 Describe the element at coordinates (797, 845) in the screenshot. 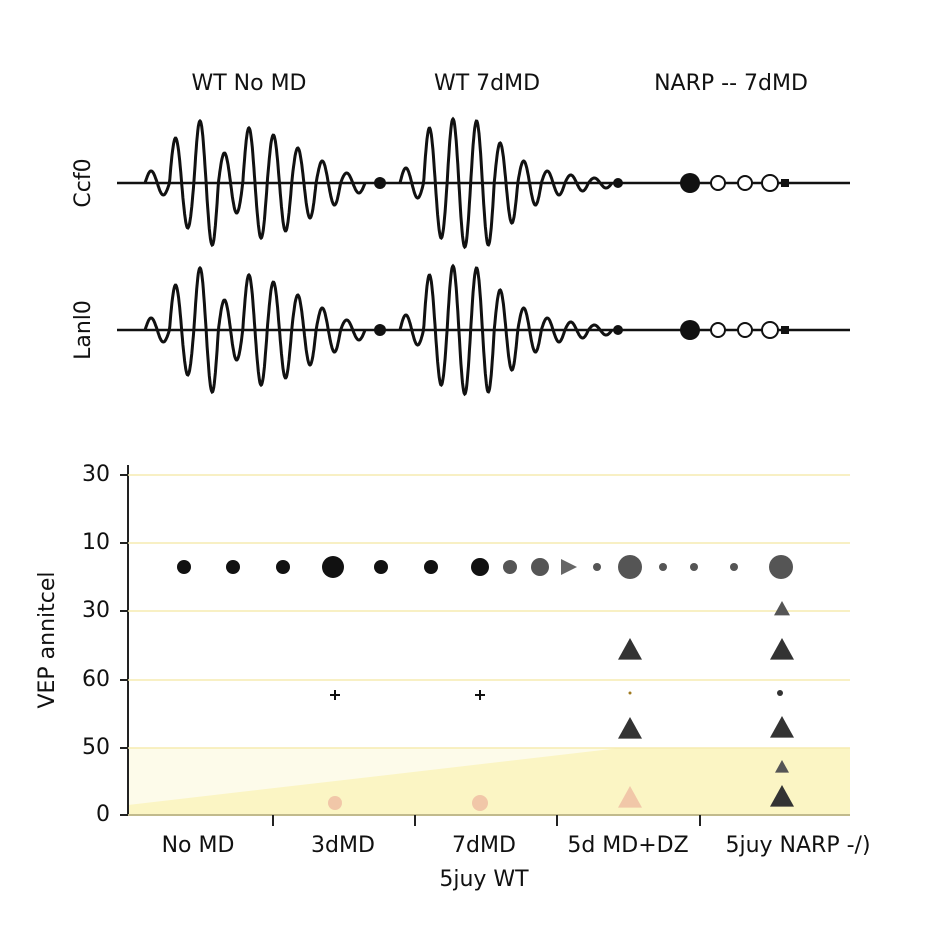

I see `x-tick-label: 5juy NARP -/)` at that location.